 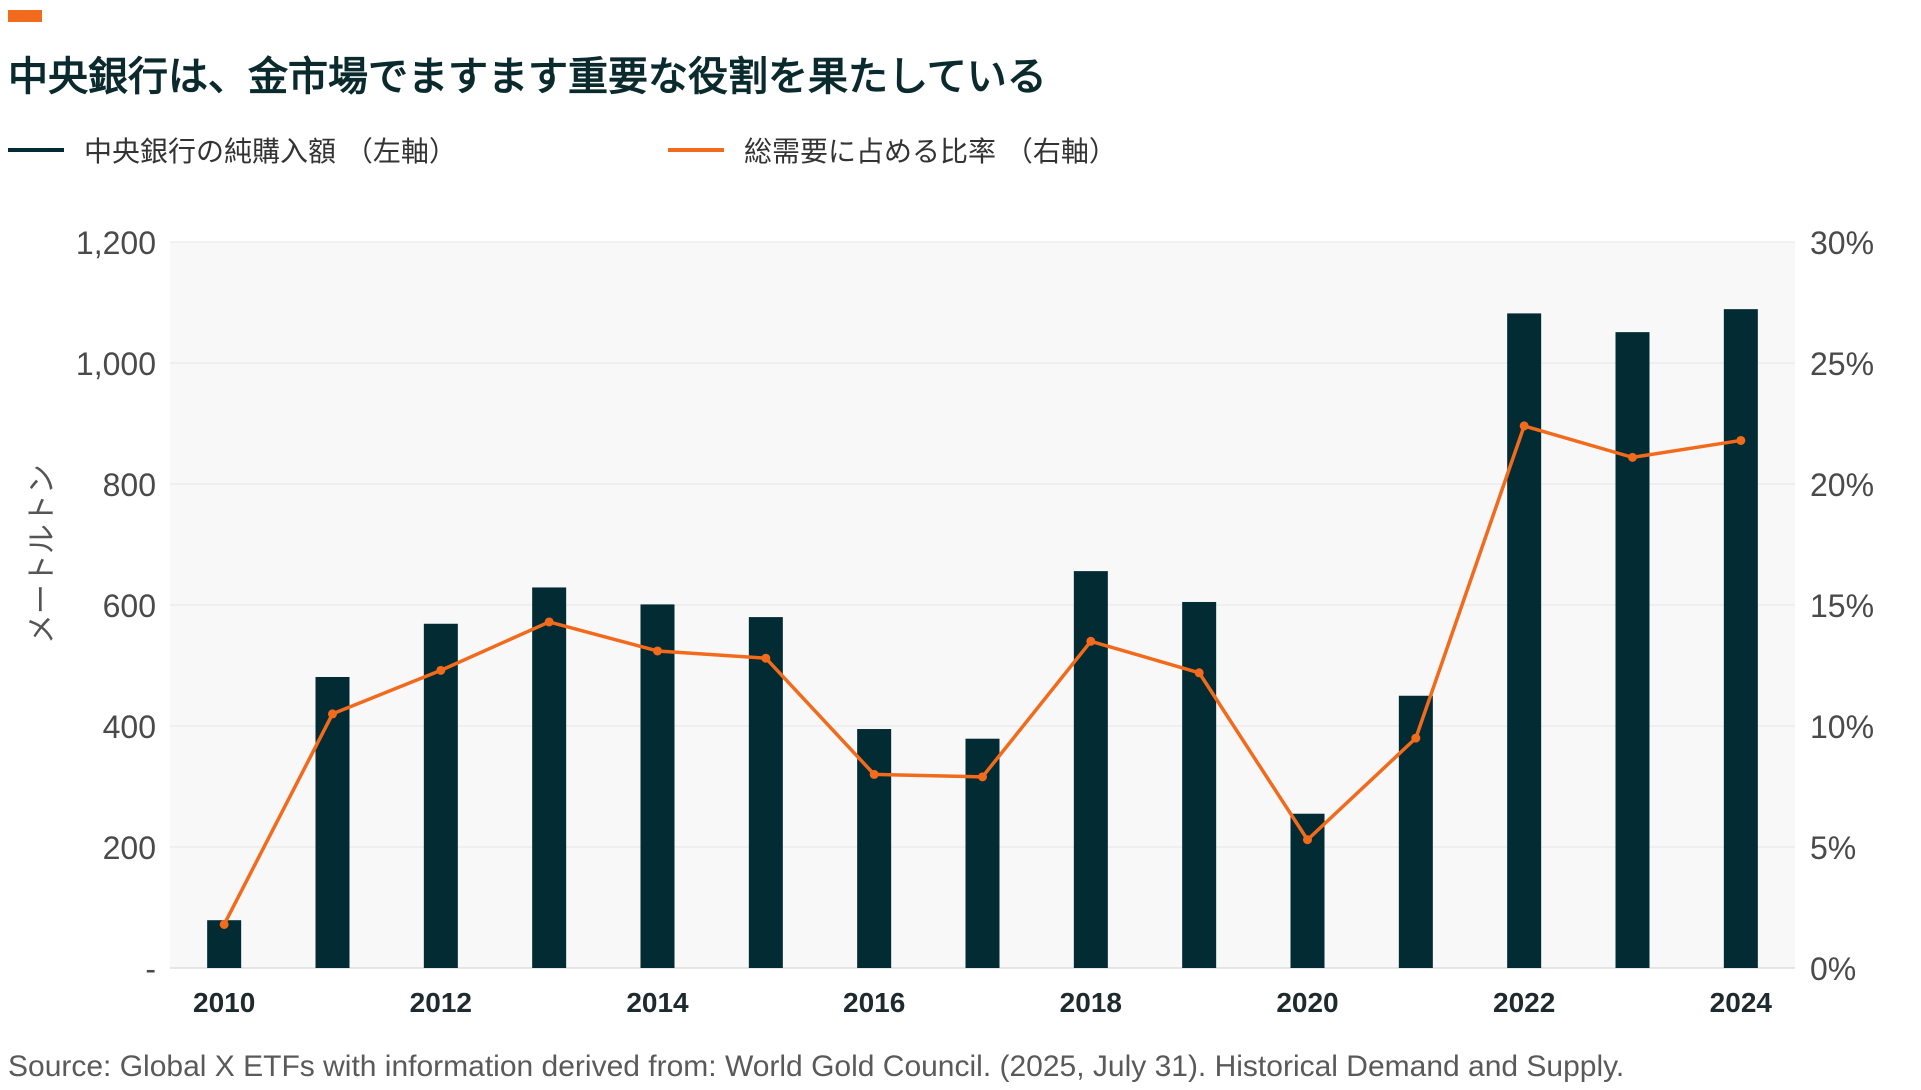 I want to click on y-tick-label: 200, so click(x=129, y=848).